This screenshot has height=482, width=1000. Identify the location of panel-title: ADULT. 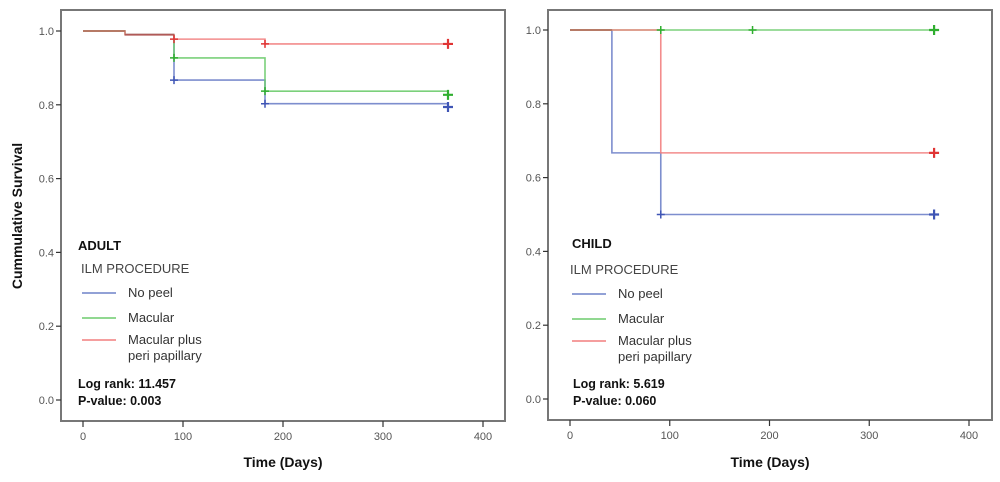
(99, 245).